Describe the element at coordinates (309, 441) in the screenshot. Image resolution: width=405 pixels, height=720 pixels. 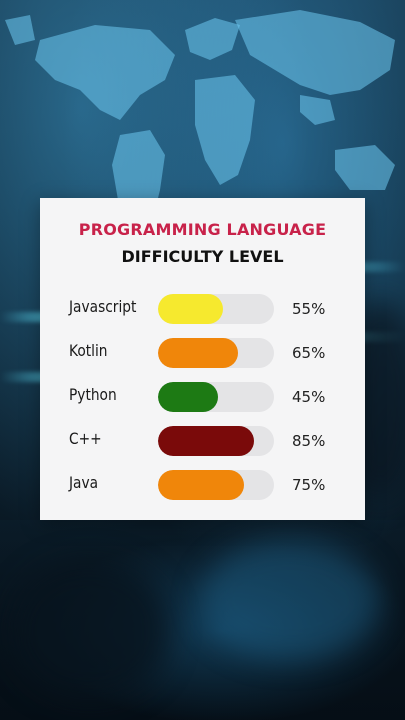
I see `difficulty-percent: 85%` at that location.